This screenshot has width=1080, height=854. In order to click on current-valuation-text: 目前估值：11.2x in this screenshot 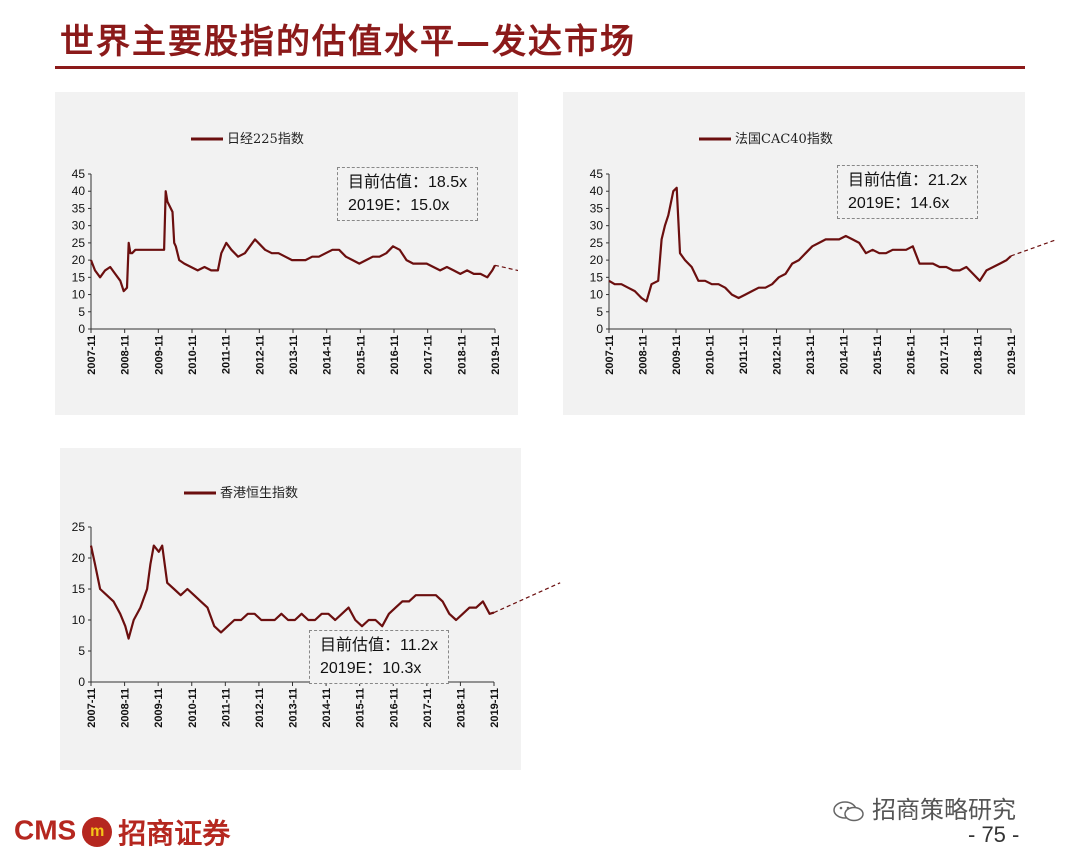, I will do `click(379, 645)`.